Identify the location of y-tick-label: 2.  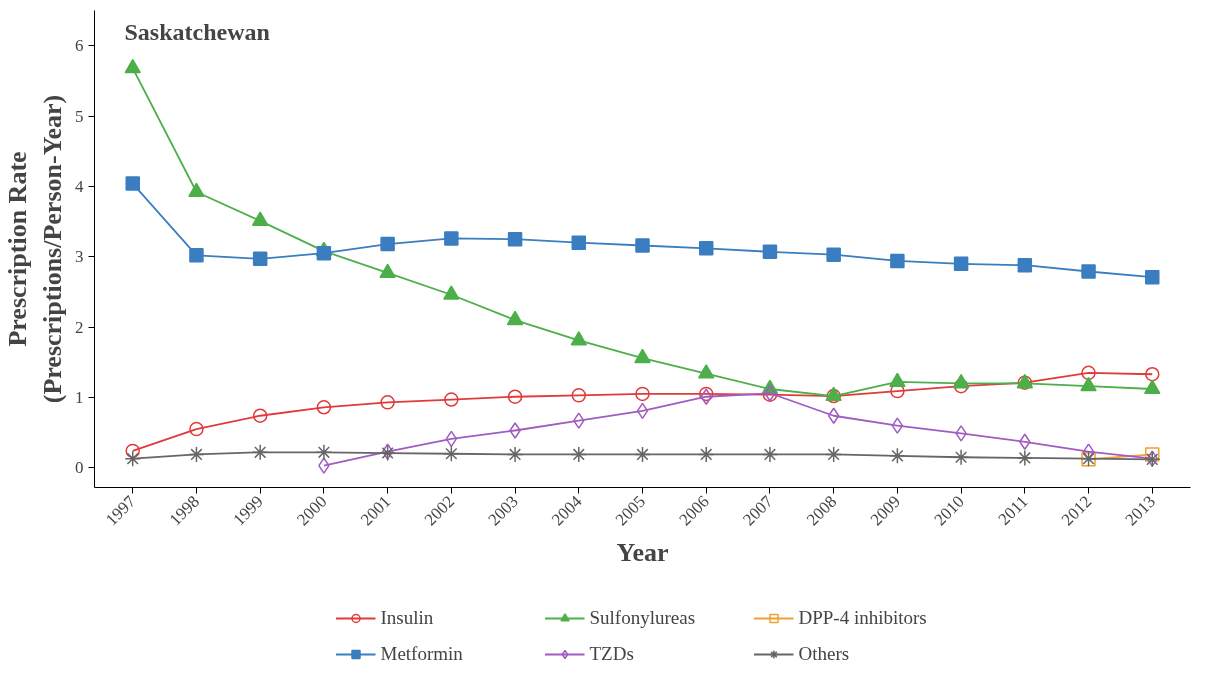
(79, 327).